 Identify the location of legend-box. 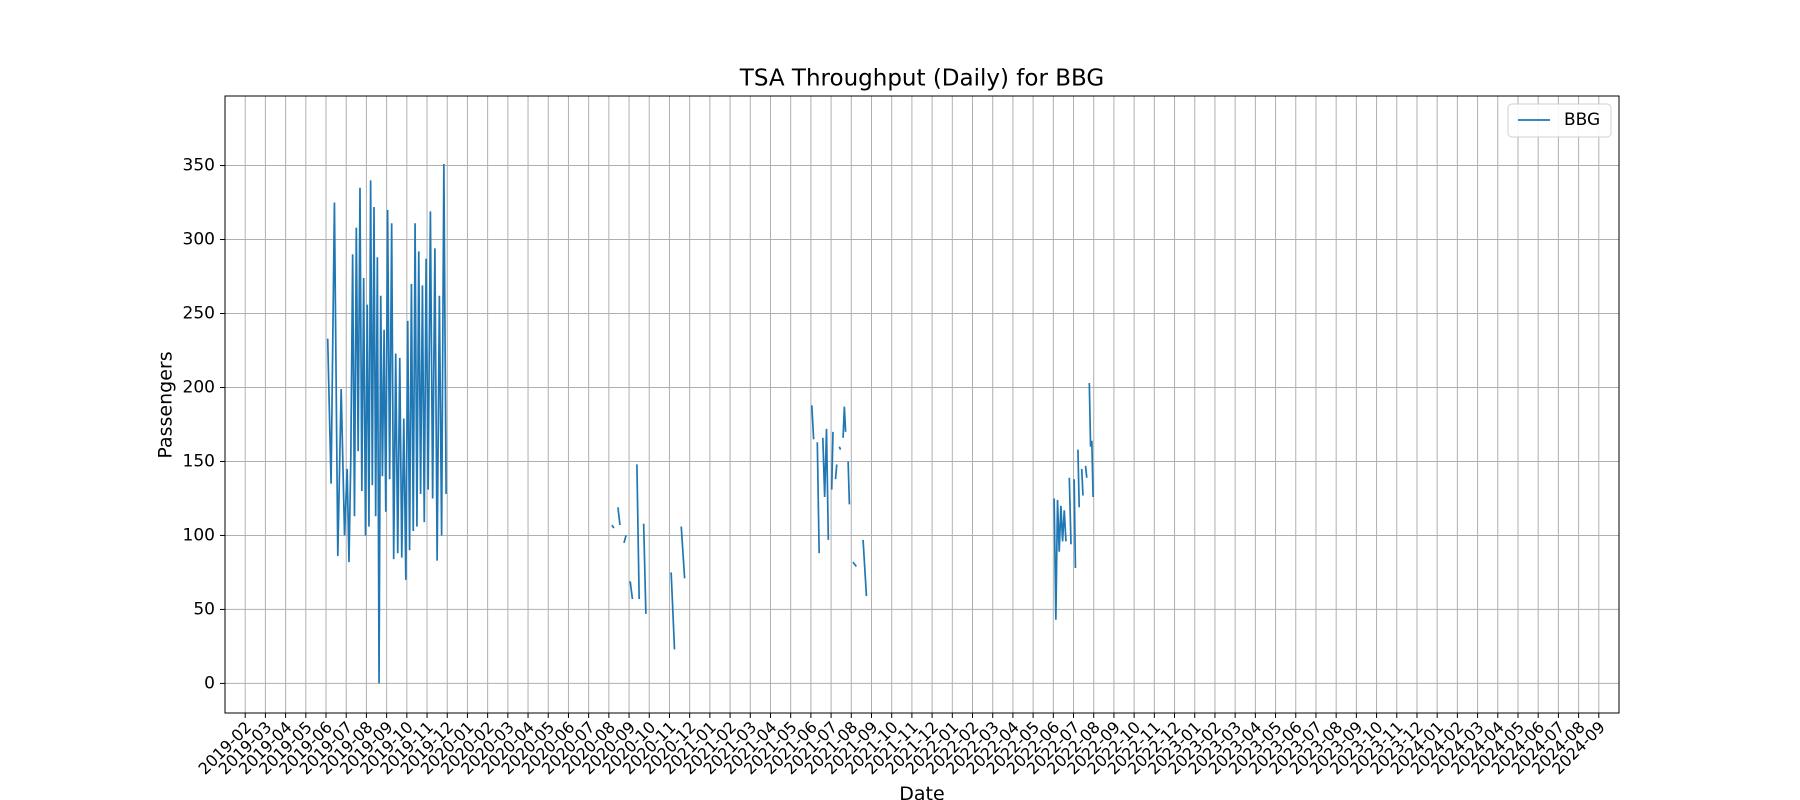
(1559, 120).